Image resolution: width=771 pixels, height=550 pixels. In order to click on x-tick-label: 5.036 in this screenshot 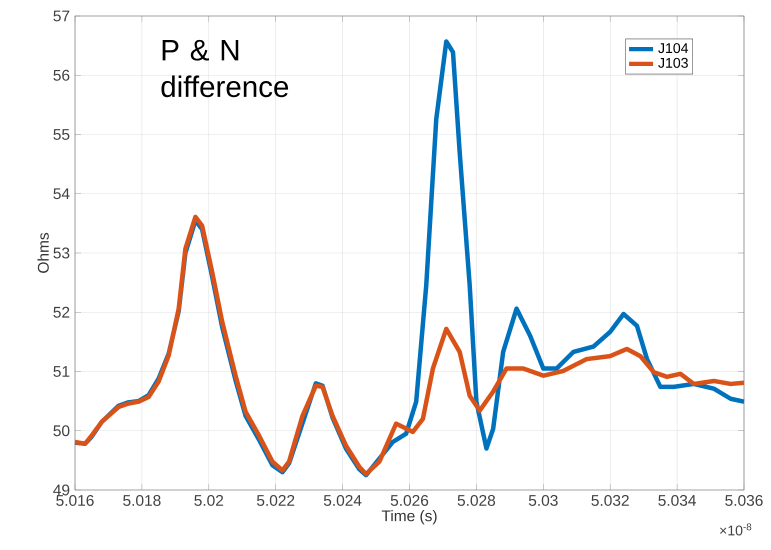, I will do `click(744, 500)`.